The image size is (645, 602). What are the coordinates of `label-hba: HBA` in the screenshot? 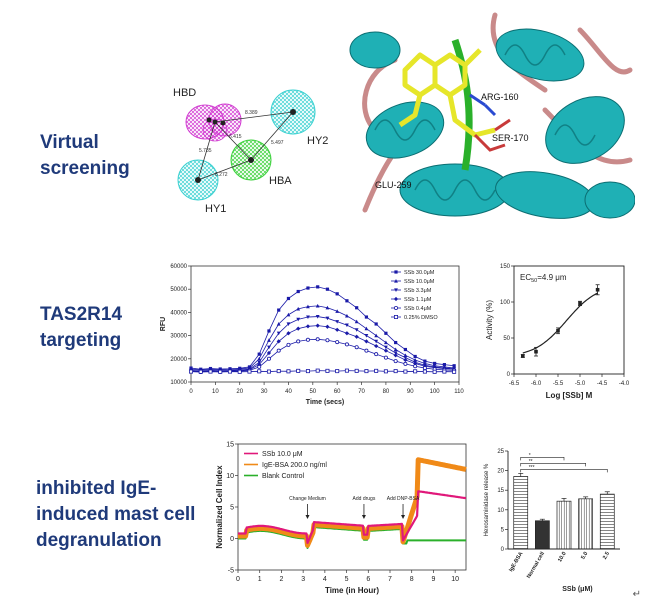 It's located at (280, 181).